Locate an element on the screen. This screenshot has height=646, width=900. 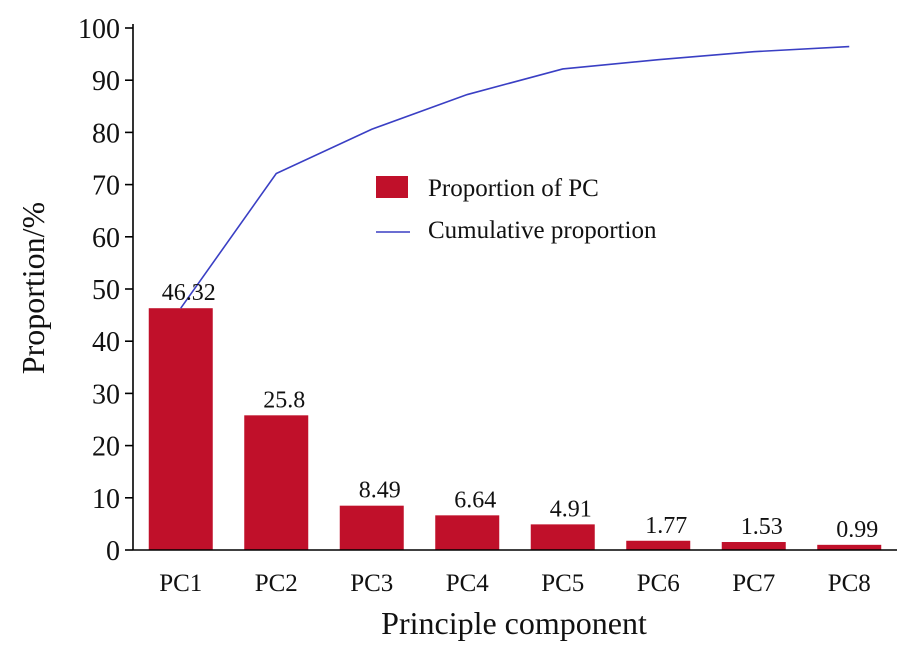
x-tick-label-pc8: PC8 is located at coordinates (849, 583).